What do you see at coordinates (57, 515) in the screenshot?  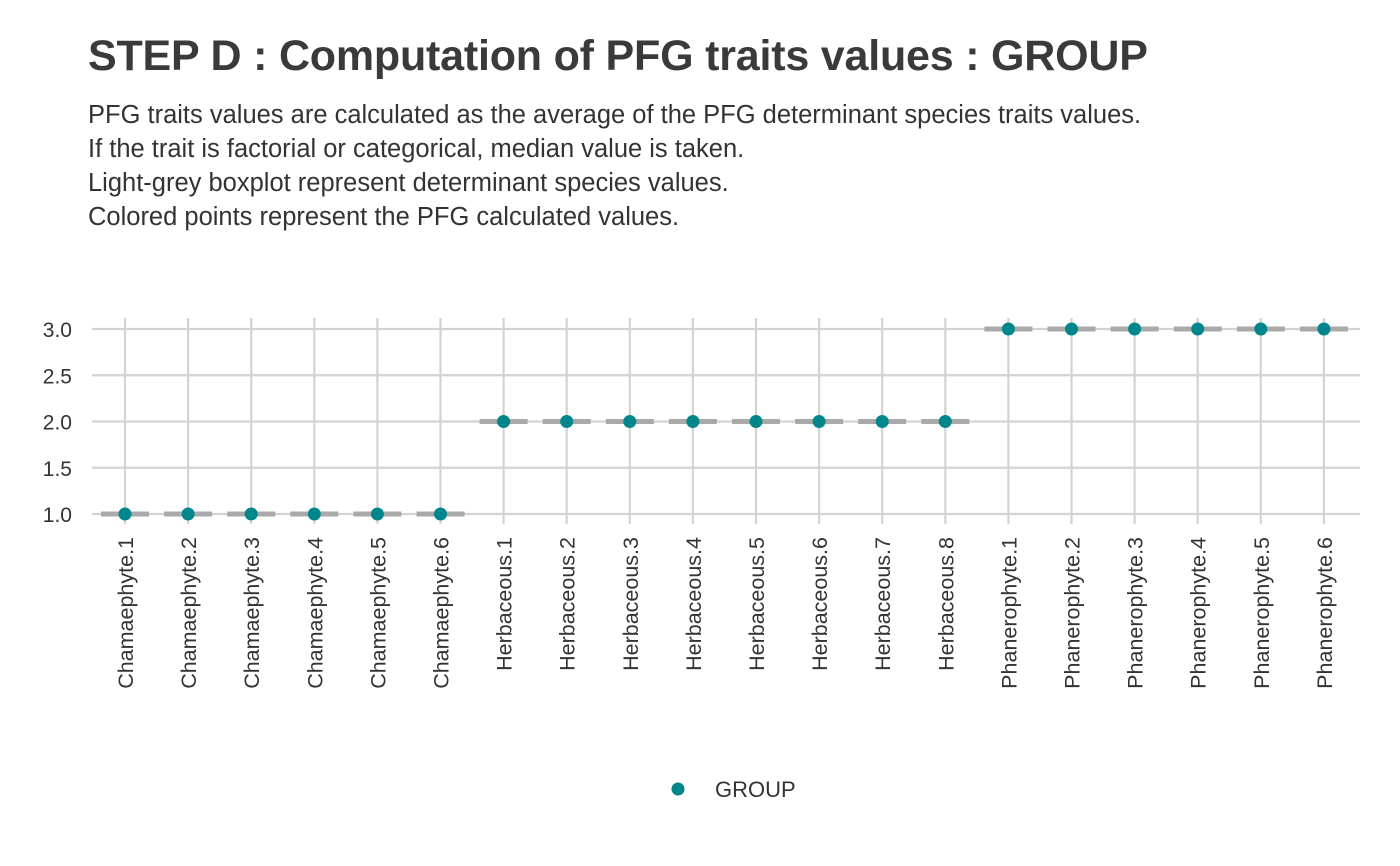 I see `y-tick-label: 1.0` at bounding box center [57, 515].